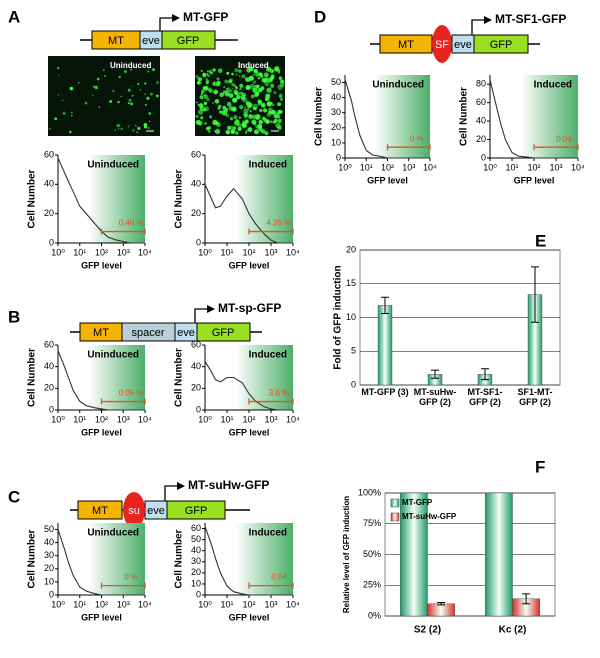 This screenshot has width=600, height=658. What do you see at coordinates (268, 165) in the screenshot?
I see `plot-title: Induced` at bounding box center [268, 165].